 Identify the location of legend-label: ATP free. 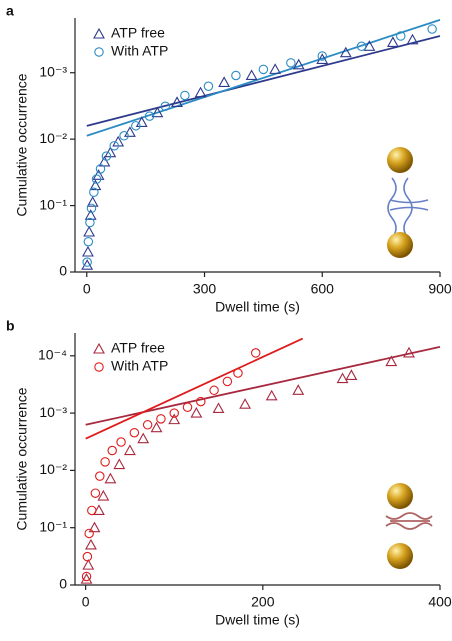
(138, 33).